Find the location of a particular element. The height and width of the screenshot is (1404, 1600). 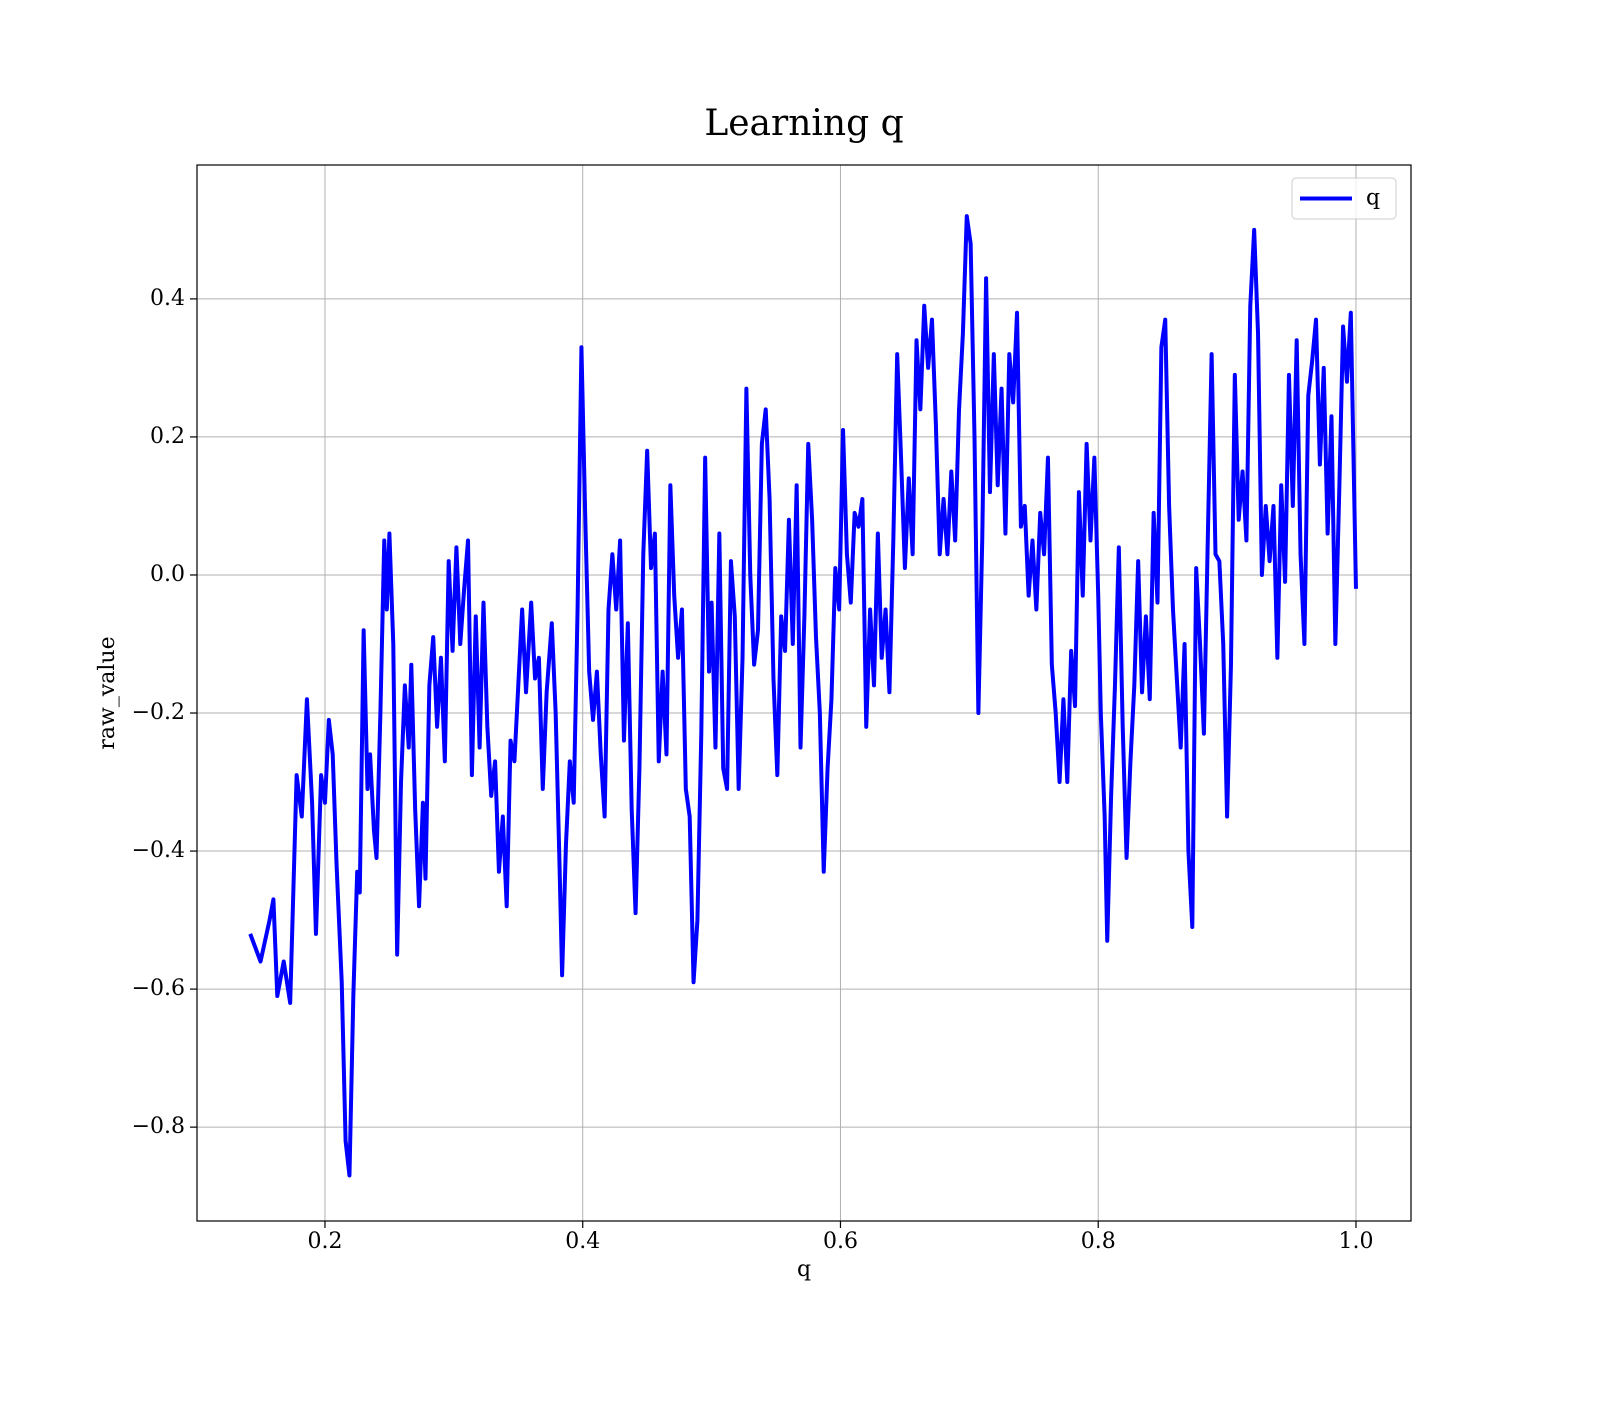

x-tick-label: 0.6 is located at coordinates (840, 1241).